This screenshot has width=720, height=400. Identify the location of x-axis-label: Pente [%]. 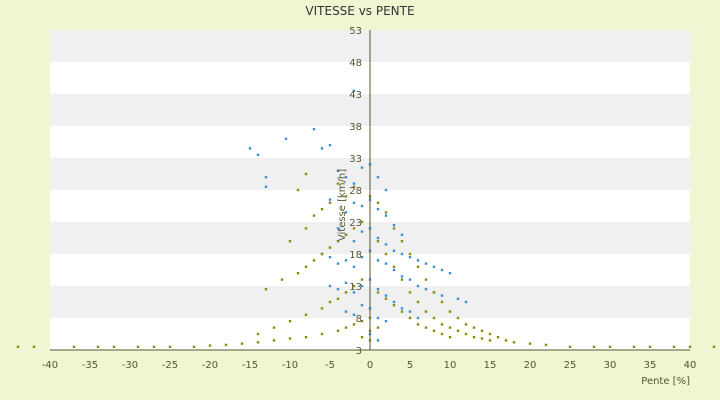
(665, 381).